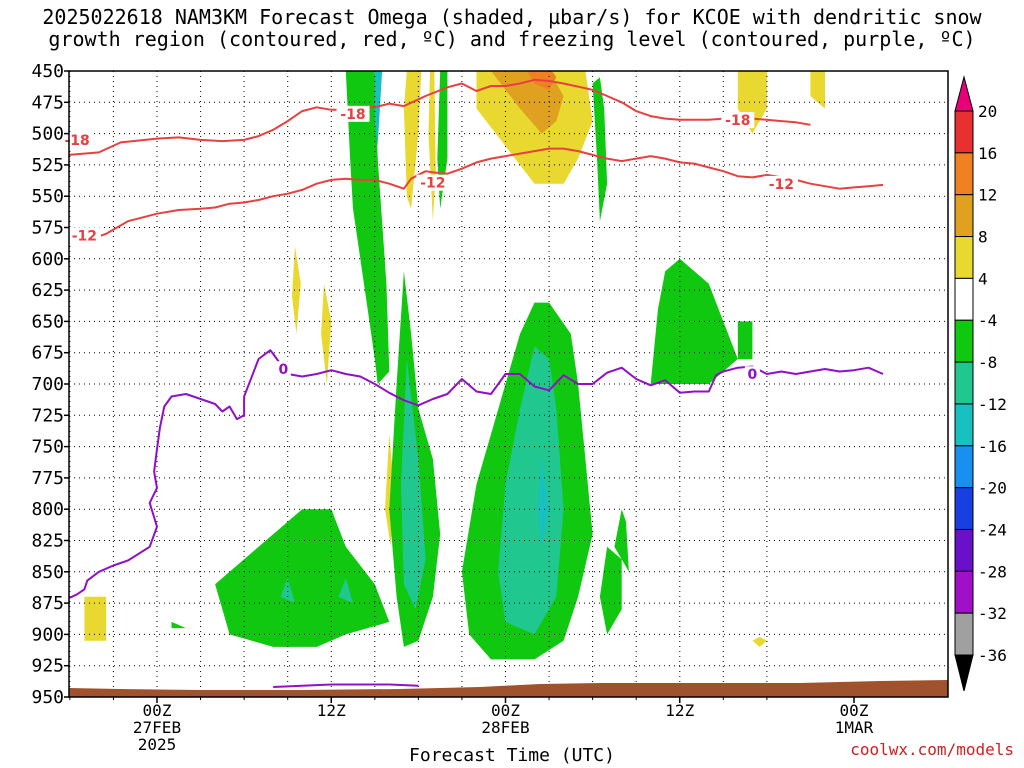  What do you see at coordinates (47, 71) in the screenshot?
I see `y-tick-label-450: 450` at bounding box center [47, 71].